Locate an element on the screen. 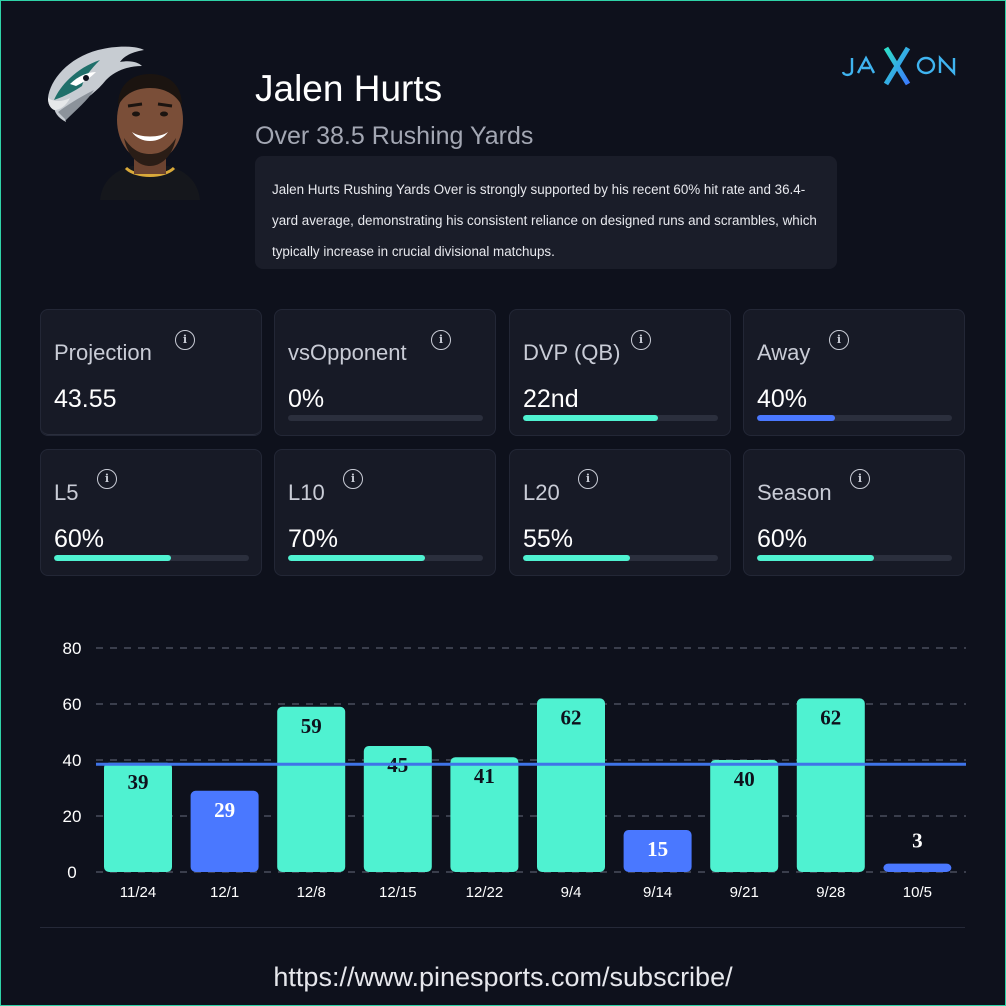 The width and height of the screenshot is (1006, 1006). x-tick-label: 12/22 is located at coordinates (485, 892).